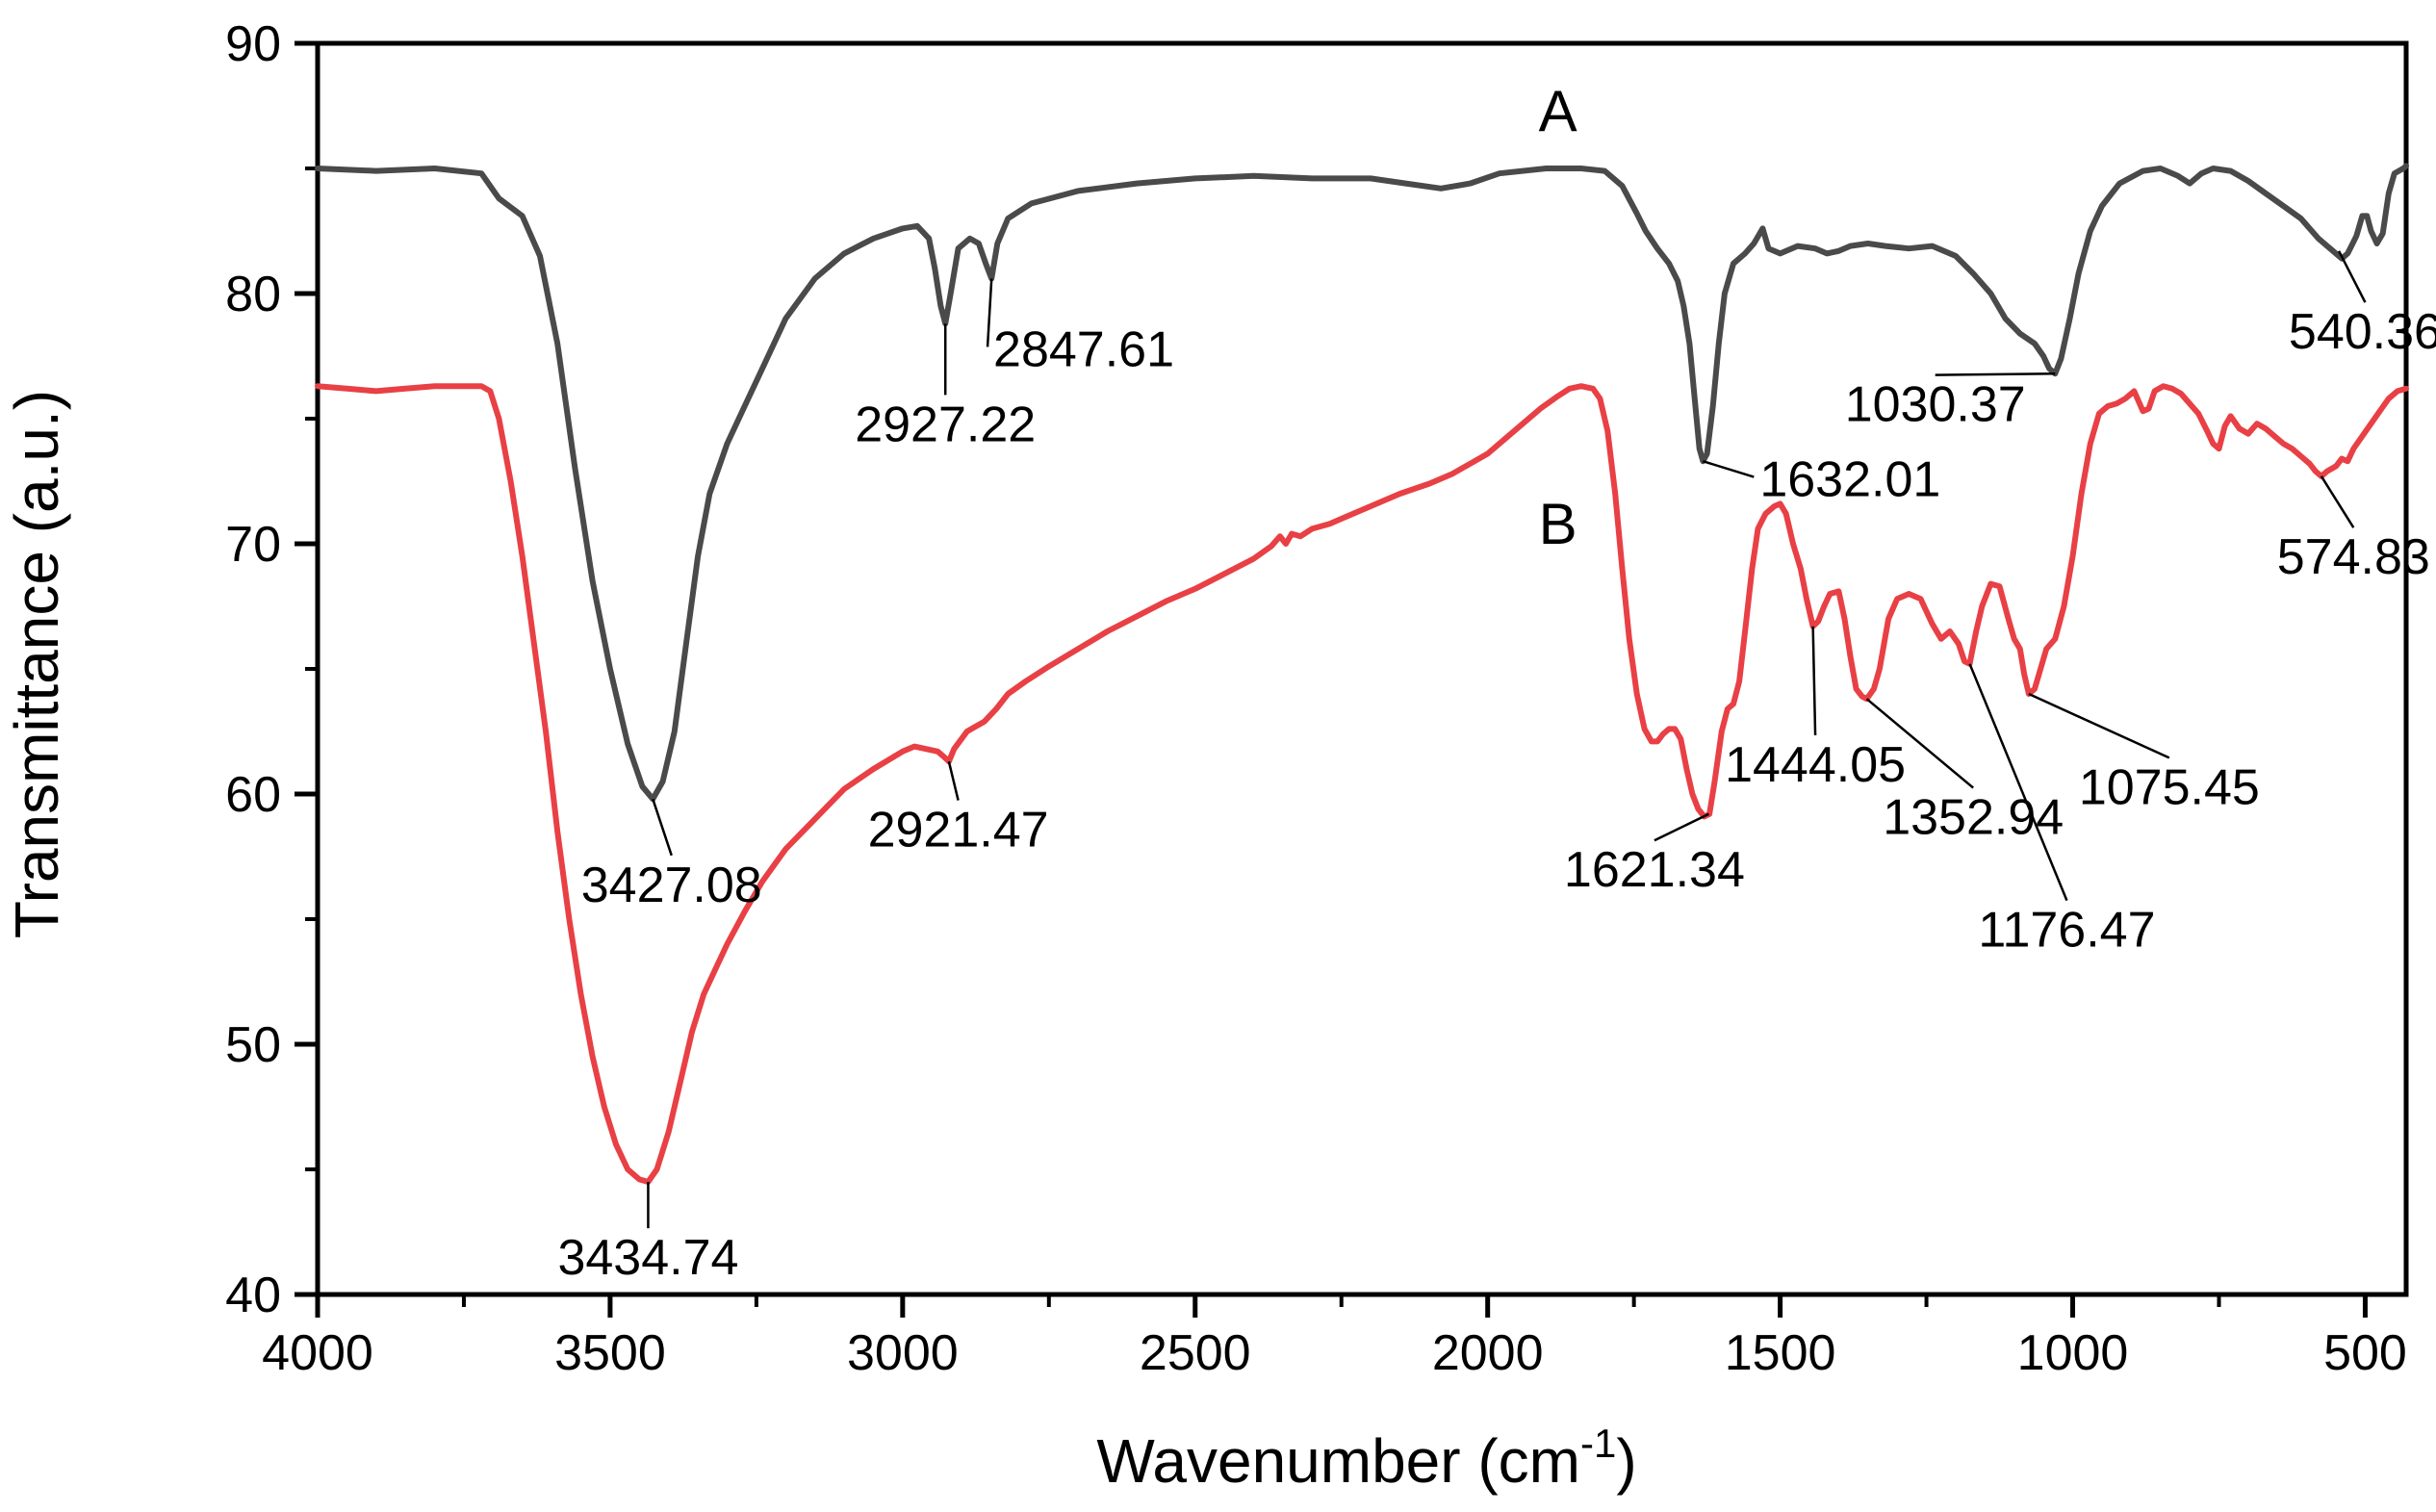  What do you see at coordinates (945, 424) in the screenshot?
I see `peak-label: 2927.22` at bounding box center [945, 424].